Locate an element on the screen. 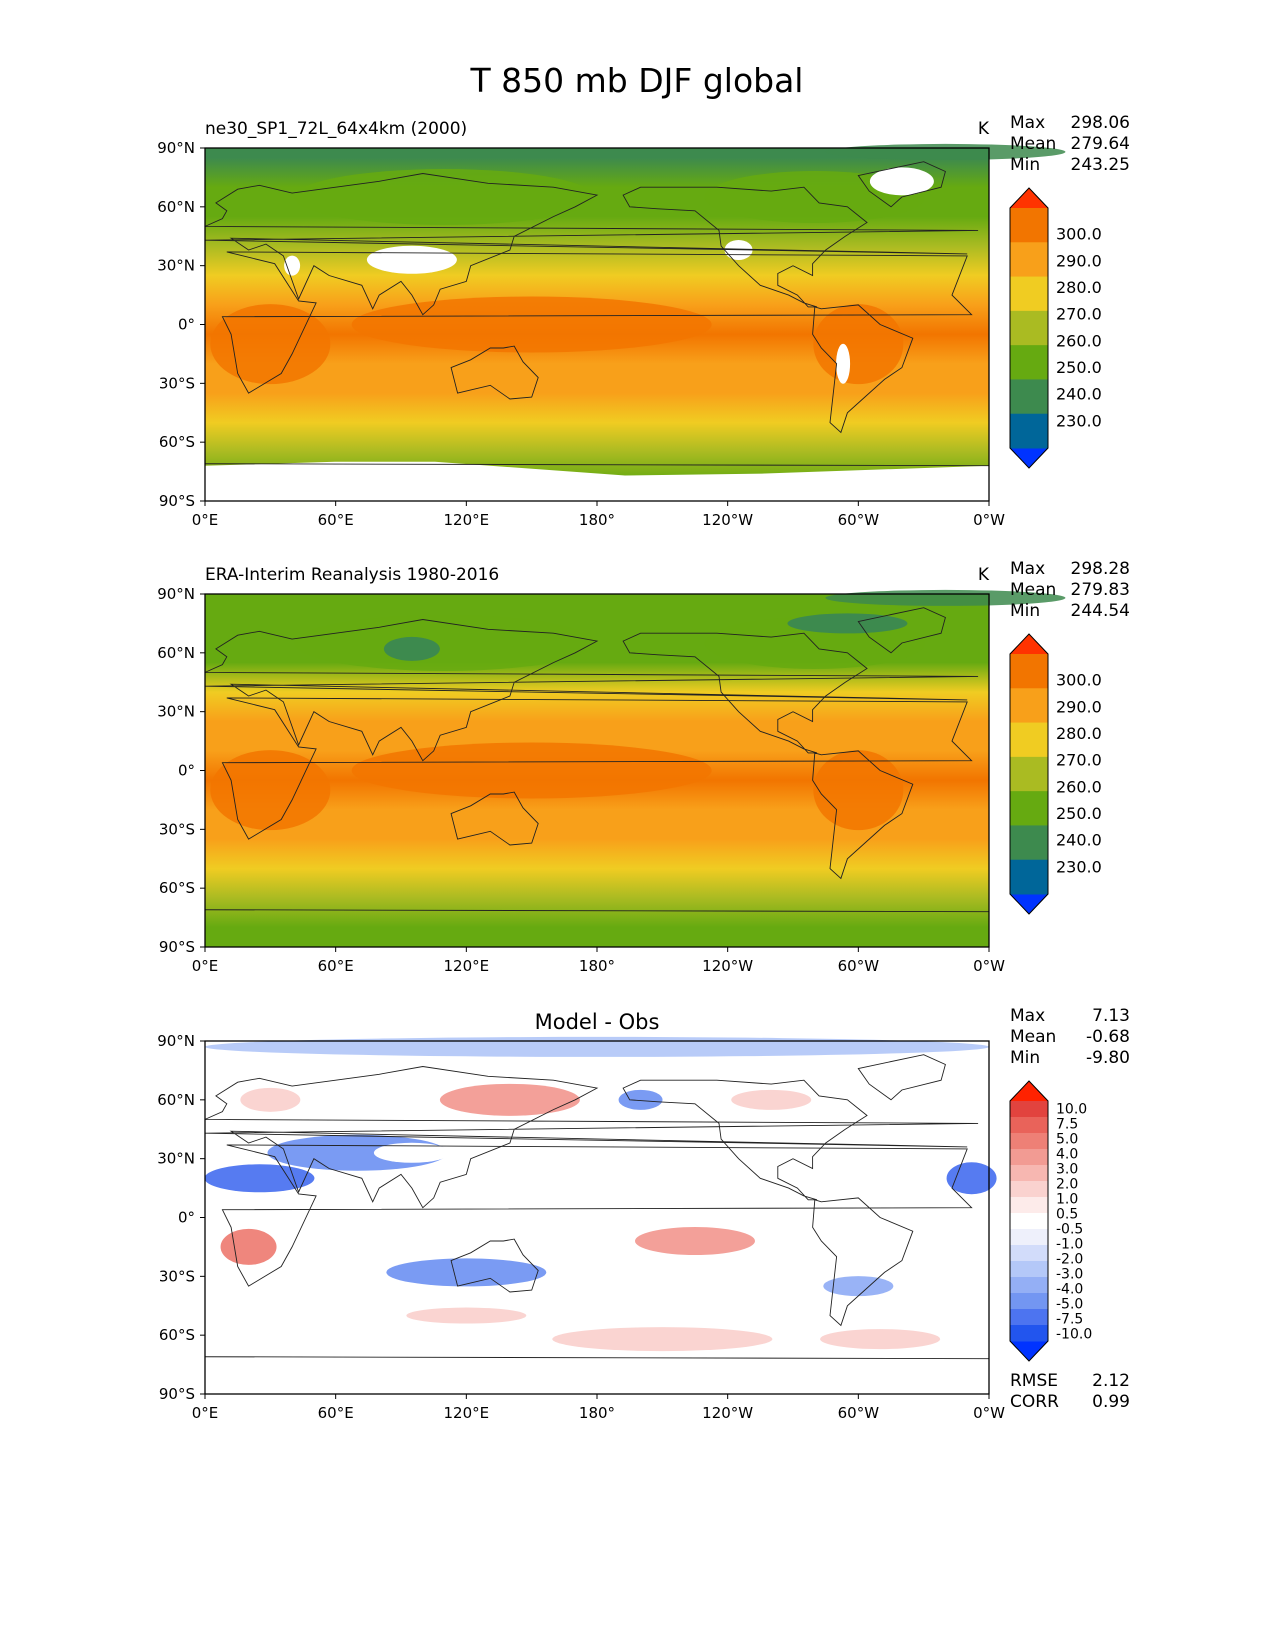  stat-value: 7.13 is located at coordinates (1111, 1016).